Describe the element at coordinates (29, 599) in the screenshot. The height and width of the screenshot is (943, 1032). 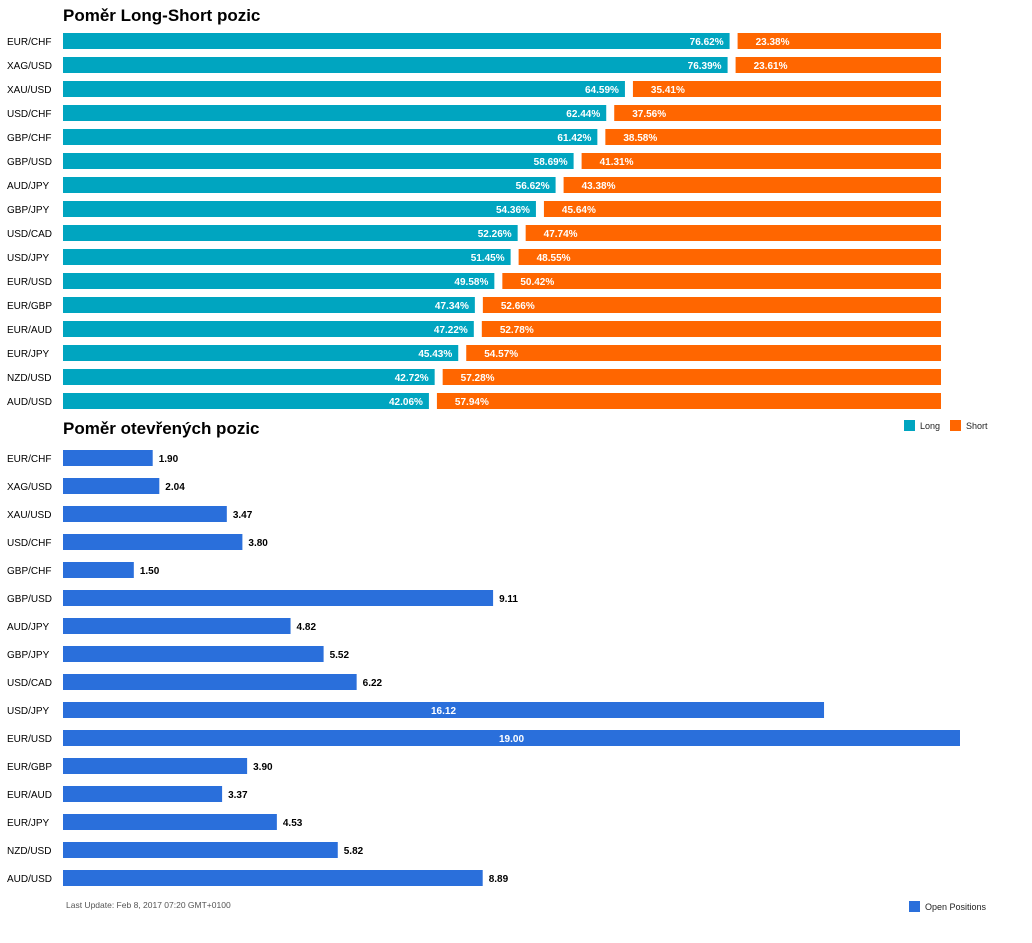
I see `op-category-label: GBP/USD` at that location.